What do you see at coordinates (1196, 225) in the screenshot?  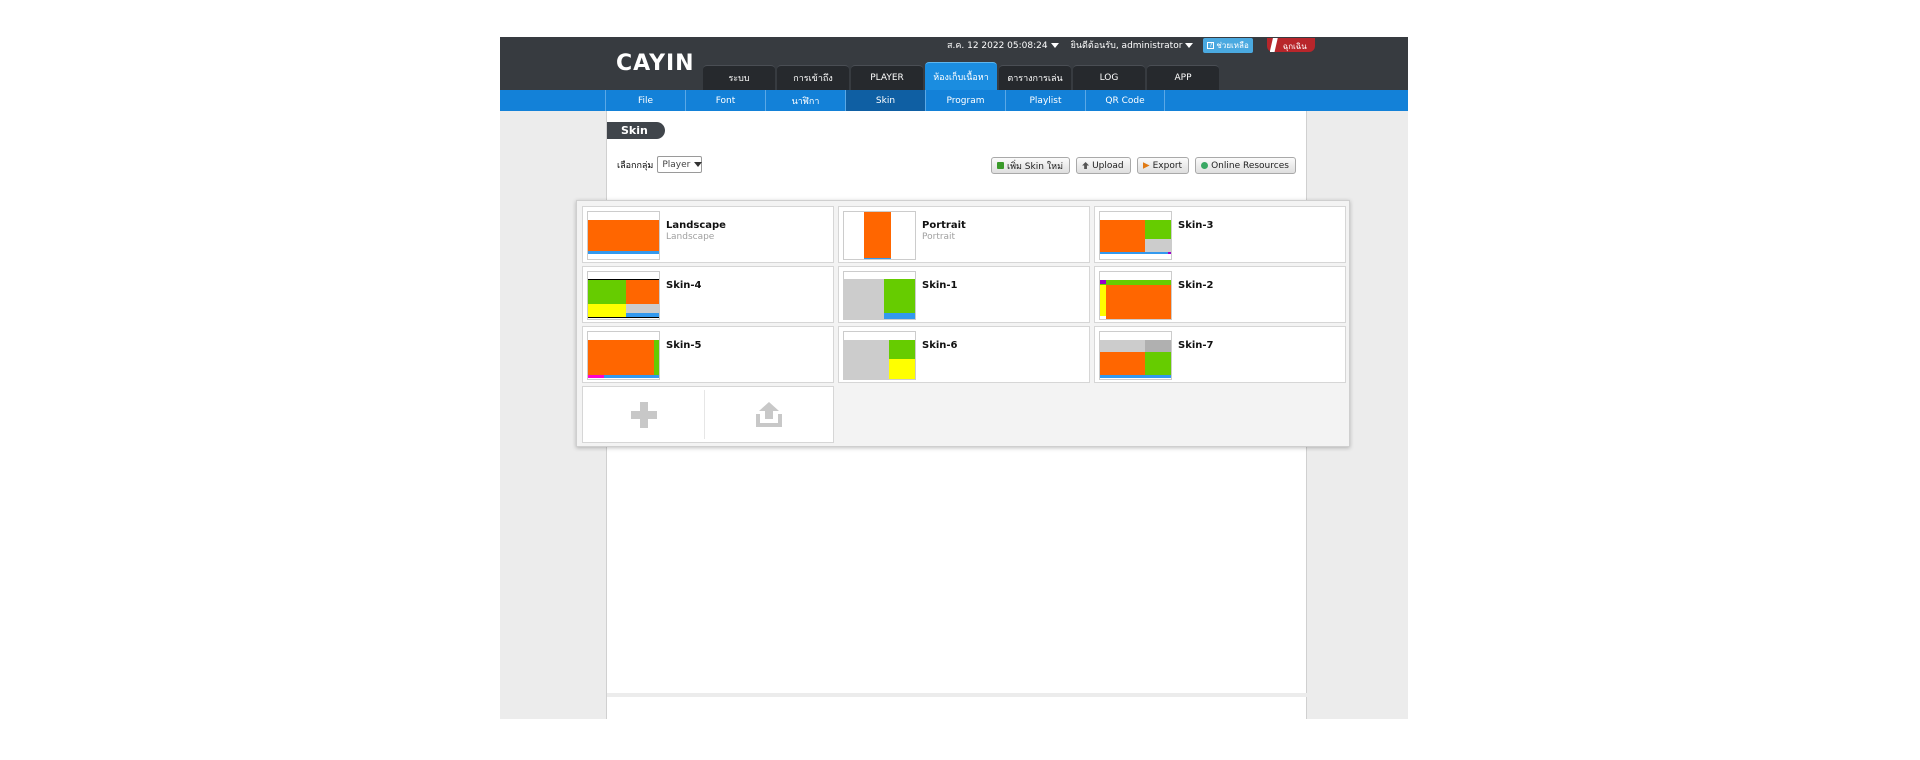 I see `skin-name: Skin-3` at bounding box center [1196, 225].